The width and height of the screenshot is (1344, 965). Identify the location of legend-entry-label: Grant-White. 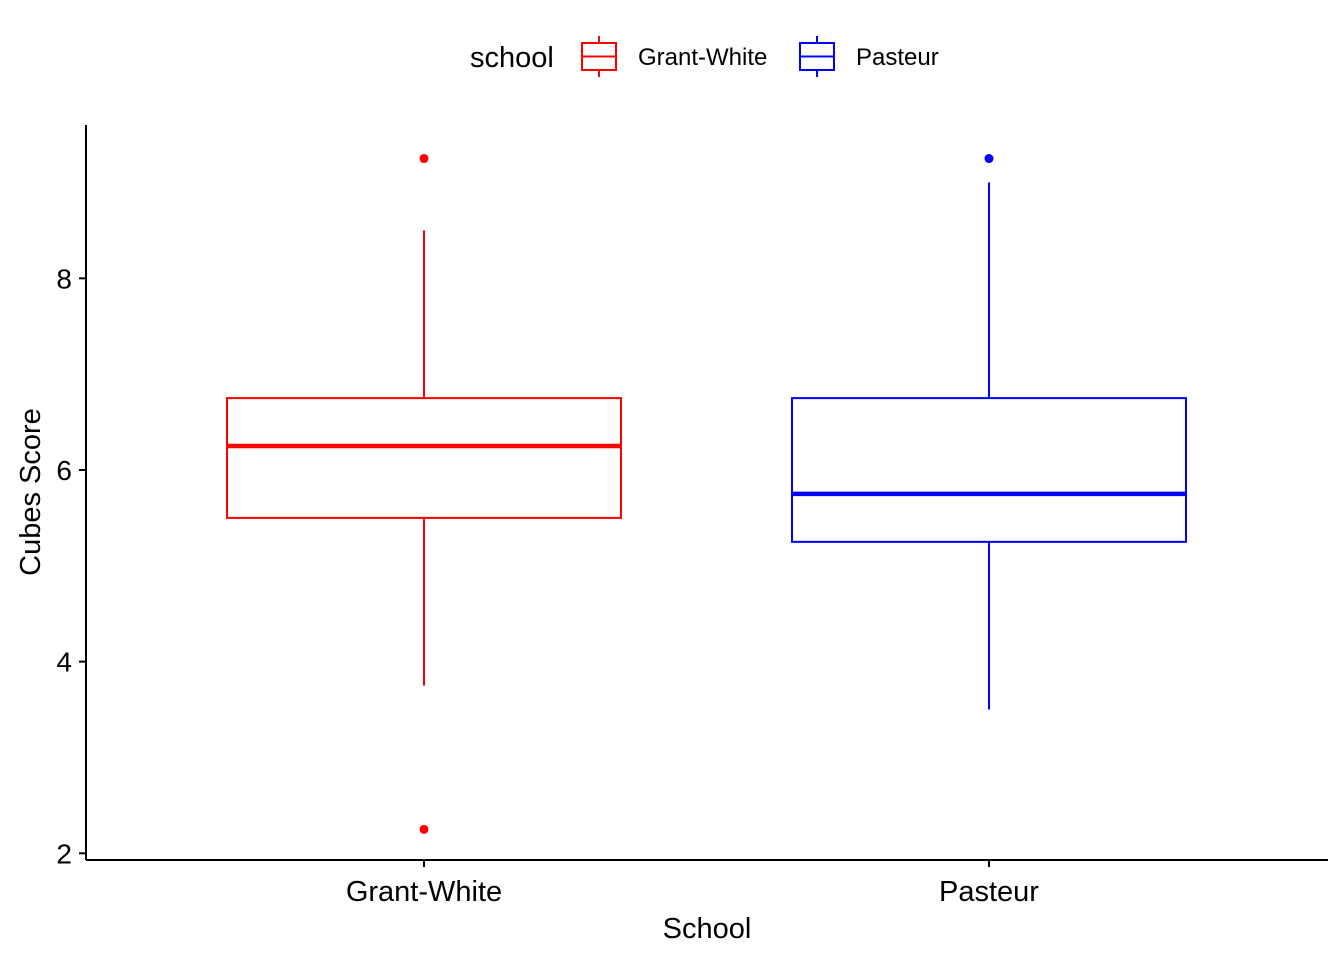
(702, 57).